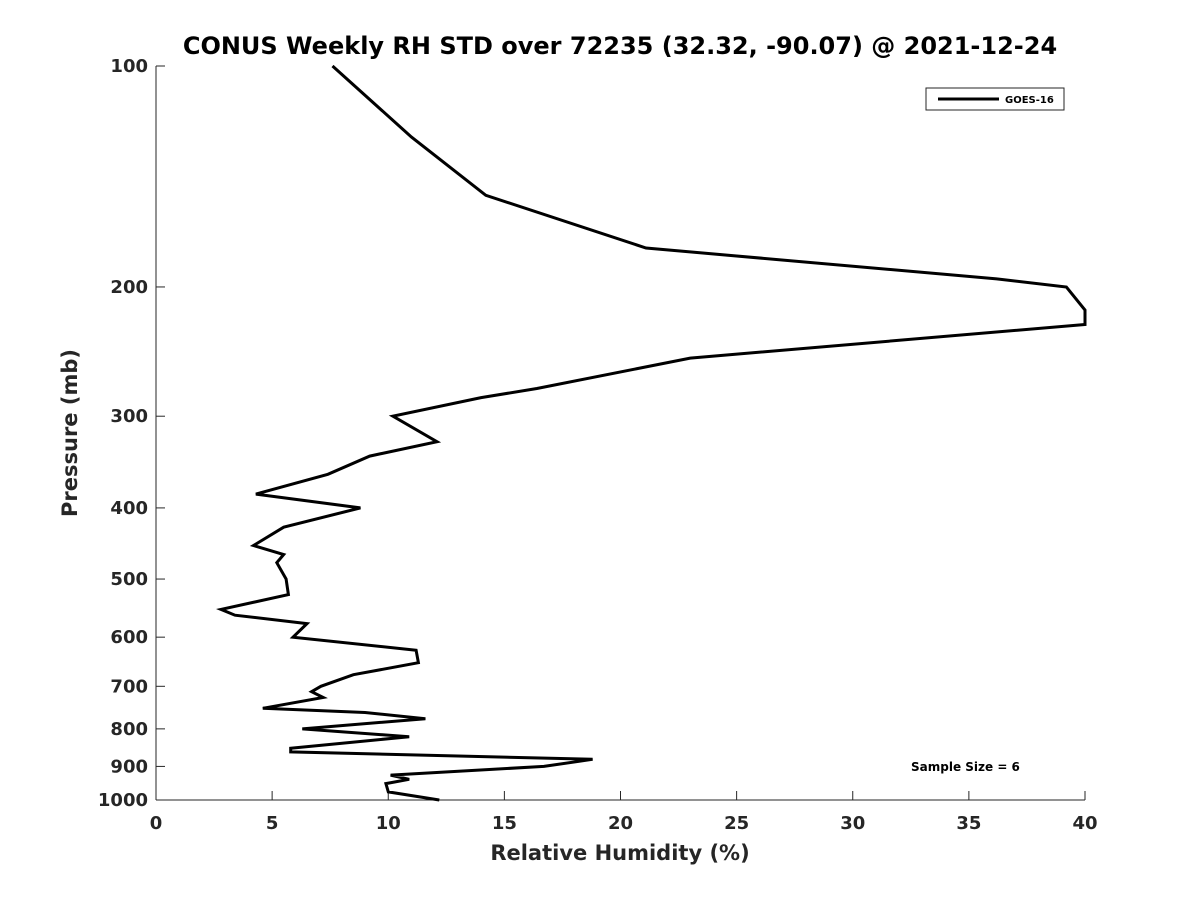  I want to click on legend-label-goes-16: GOES-16, so click(1029, 100).